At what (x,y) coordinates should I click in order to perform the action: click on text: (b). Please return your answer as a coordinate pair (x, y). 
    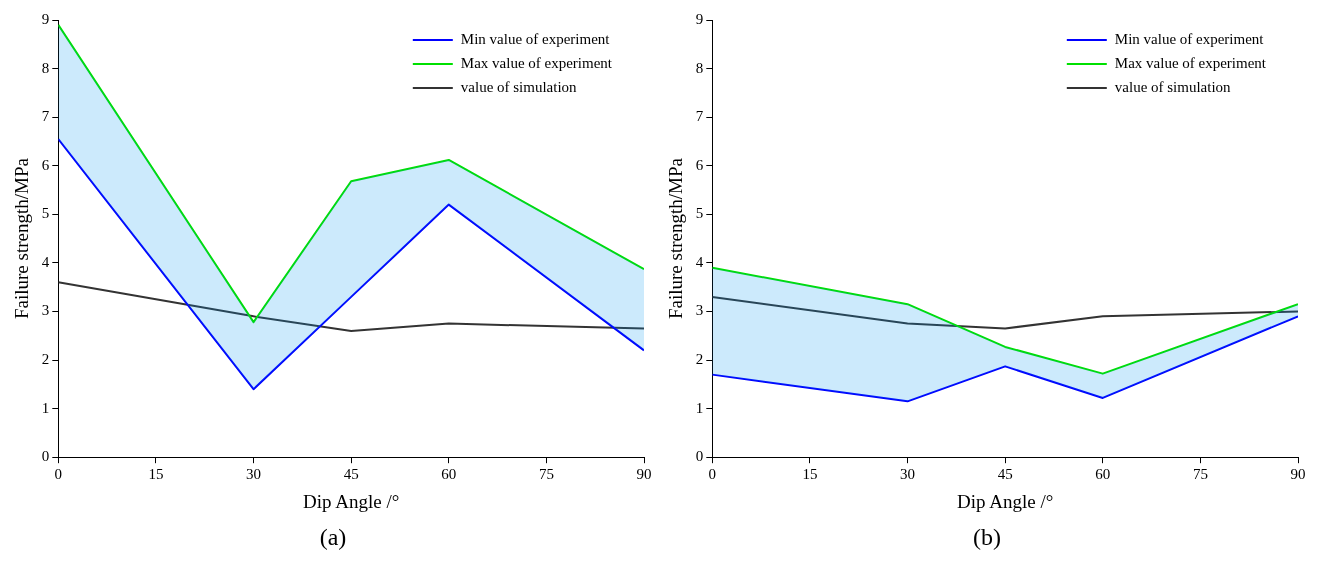
    Looking at the image, I should click on (987, 537).